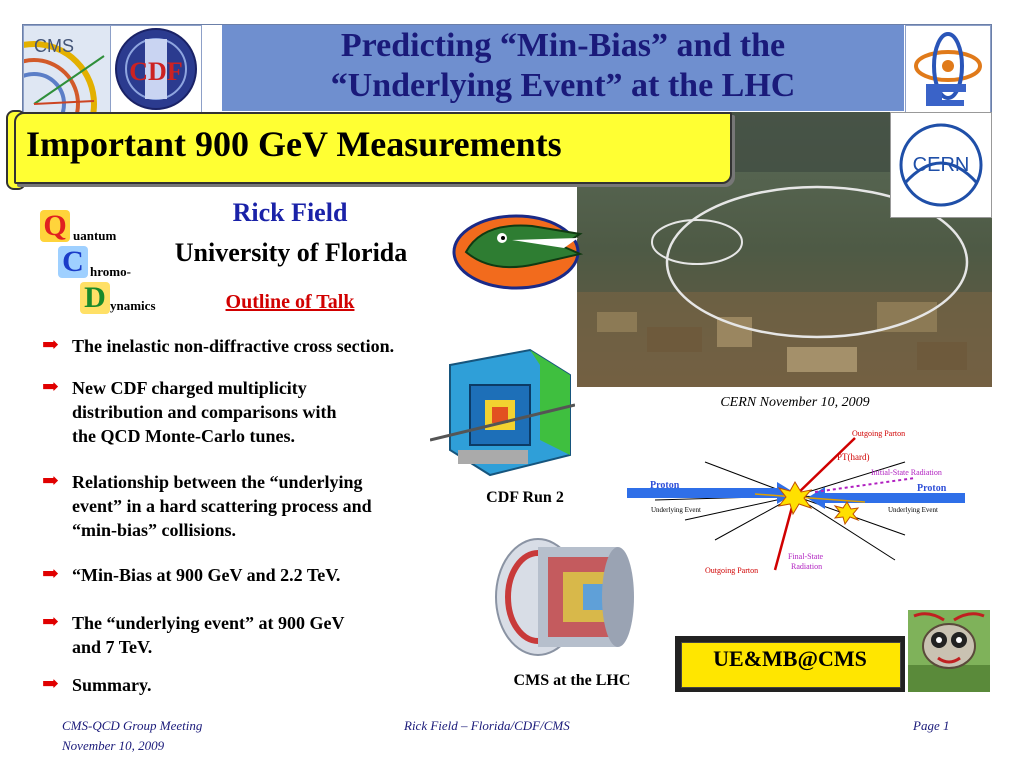  I want to click on cms-detector-image, so click(572, 597).